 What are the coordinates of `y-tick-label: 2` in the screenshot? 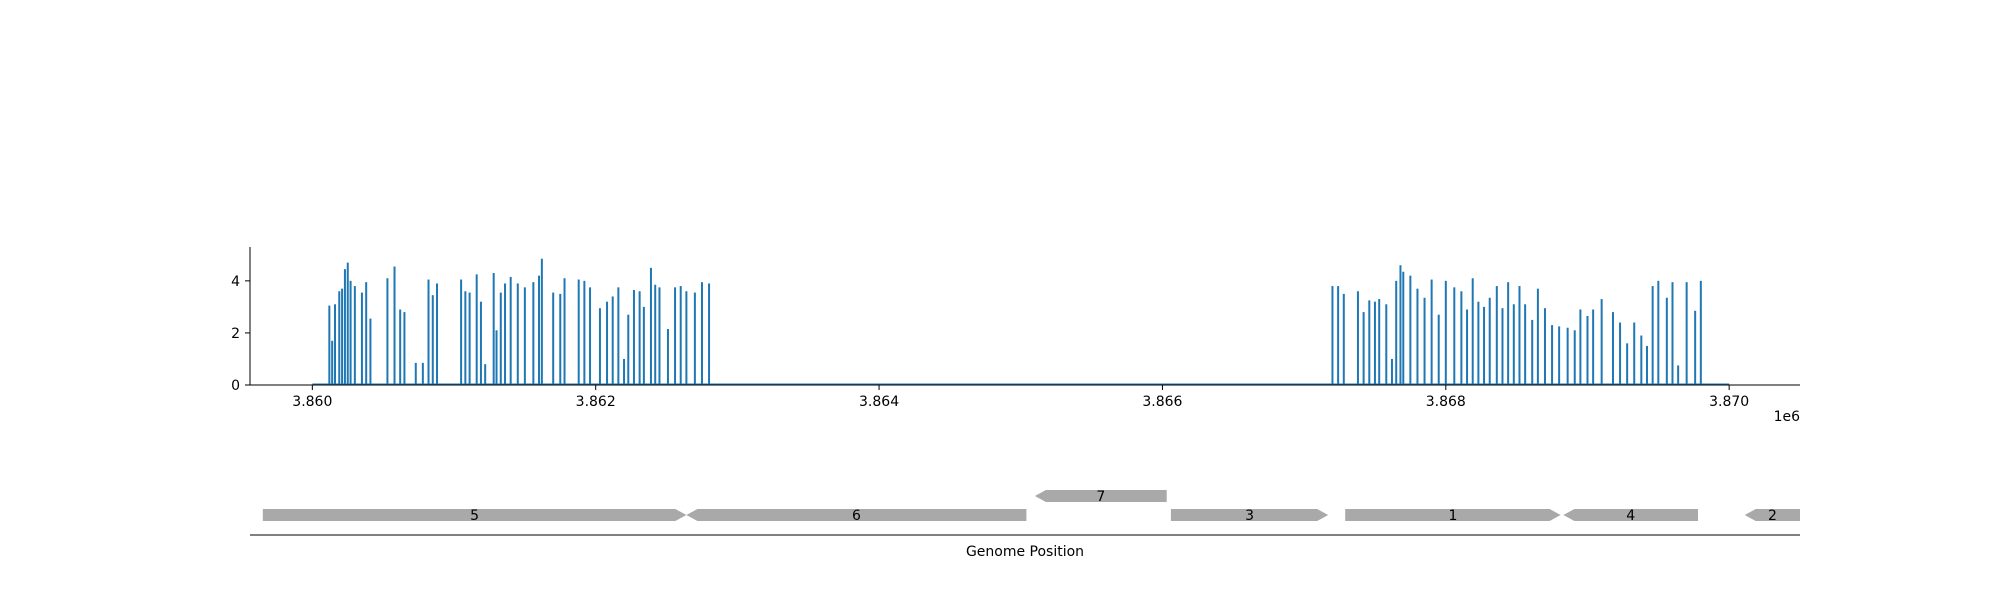 It's located at (235, 334).